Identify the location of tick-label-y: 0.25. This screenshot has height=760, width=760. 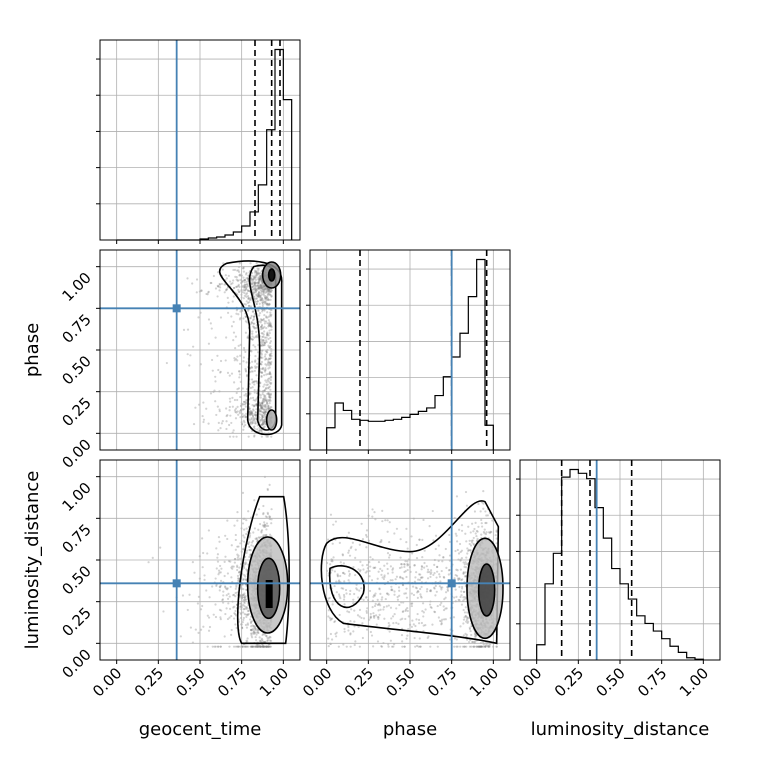
(76, 412).